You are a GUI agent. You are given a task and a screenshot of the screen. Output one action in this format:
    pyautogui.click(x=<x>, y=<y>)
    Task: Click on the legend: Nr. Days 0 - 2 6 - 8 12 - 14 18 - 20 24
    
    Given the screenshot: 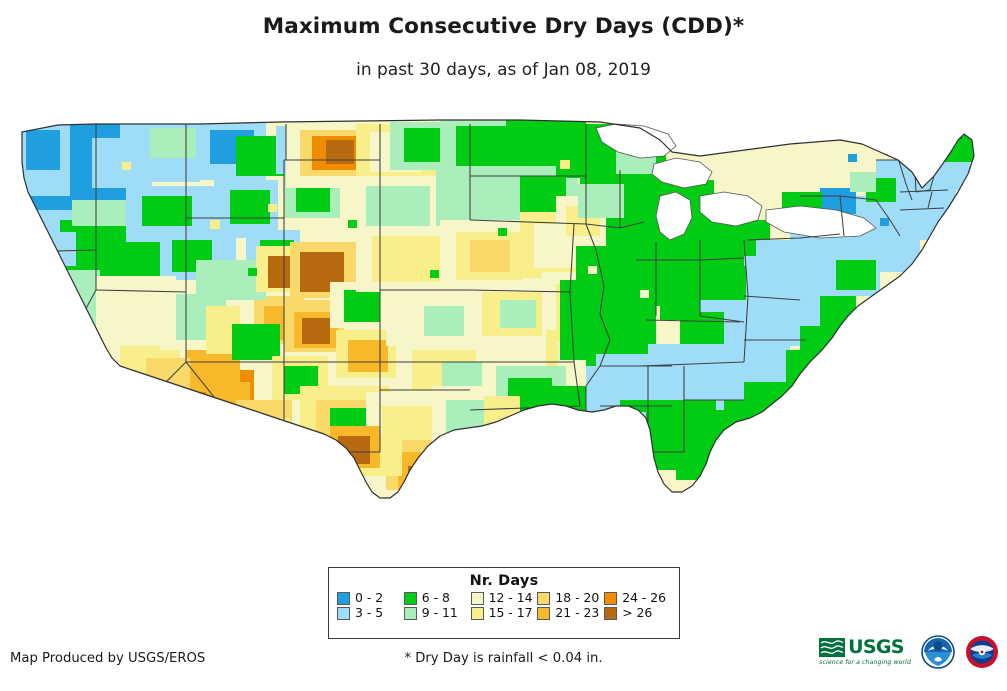 What is the action you would take?
    pyautogui.click(x=504, y=603)
    